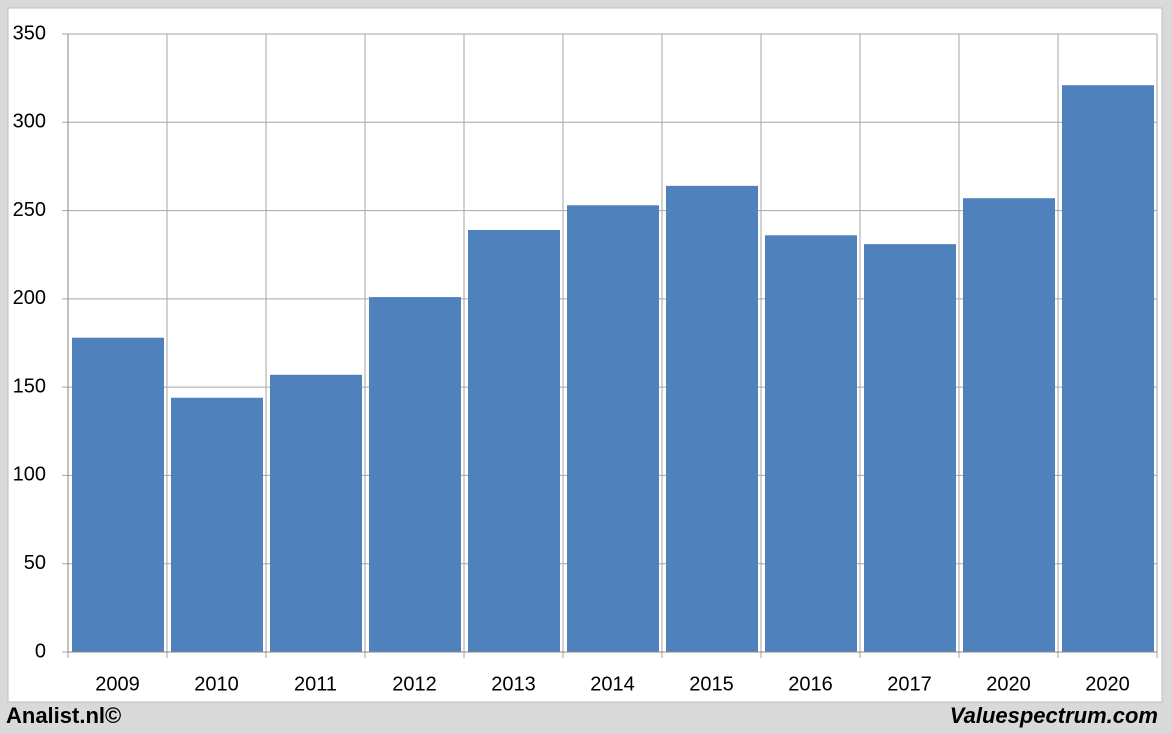 The width and height of the screenshot is (1172, 734). What do you see at coordinates (29, 298) in the screenshot?
I see `y-tick-label: 200` at bounding box center [29, 298].